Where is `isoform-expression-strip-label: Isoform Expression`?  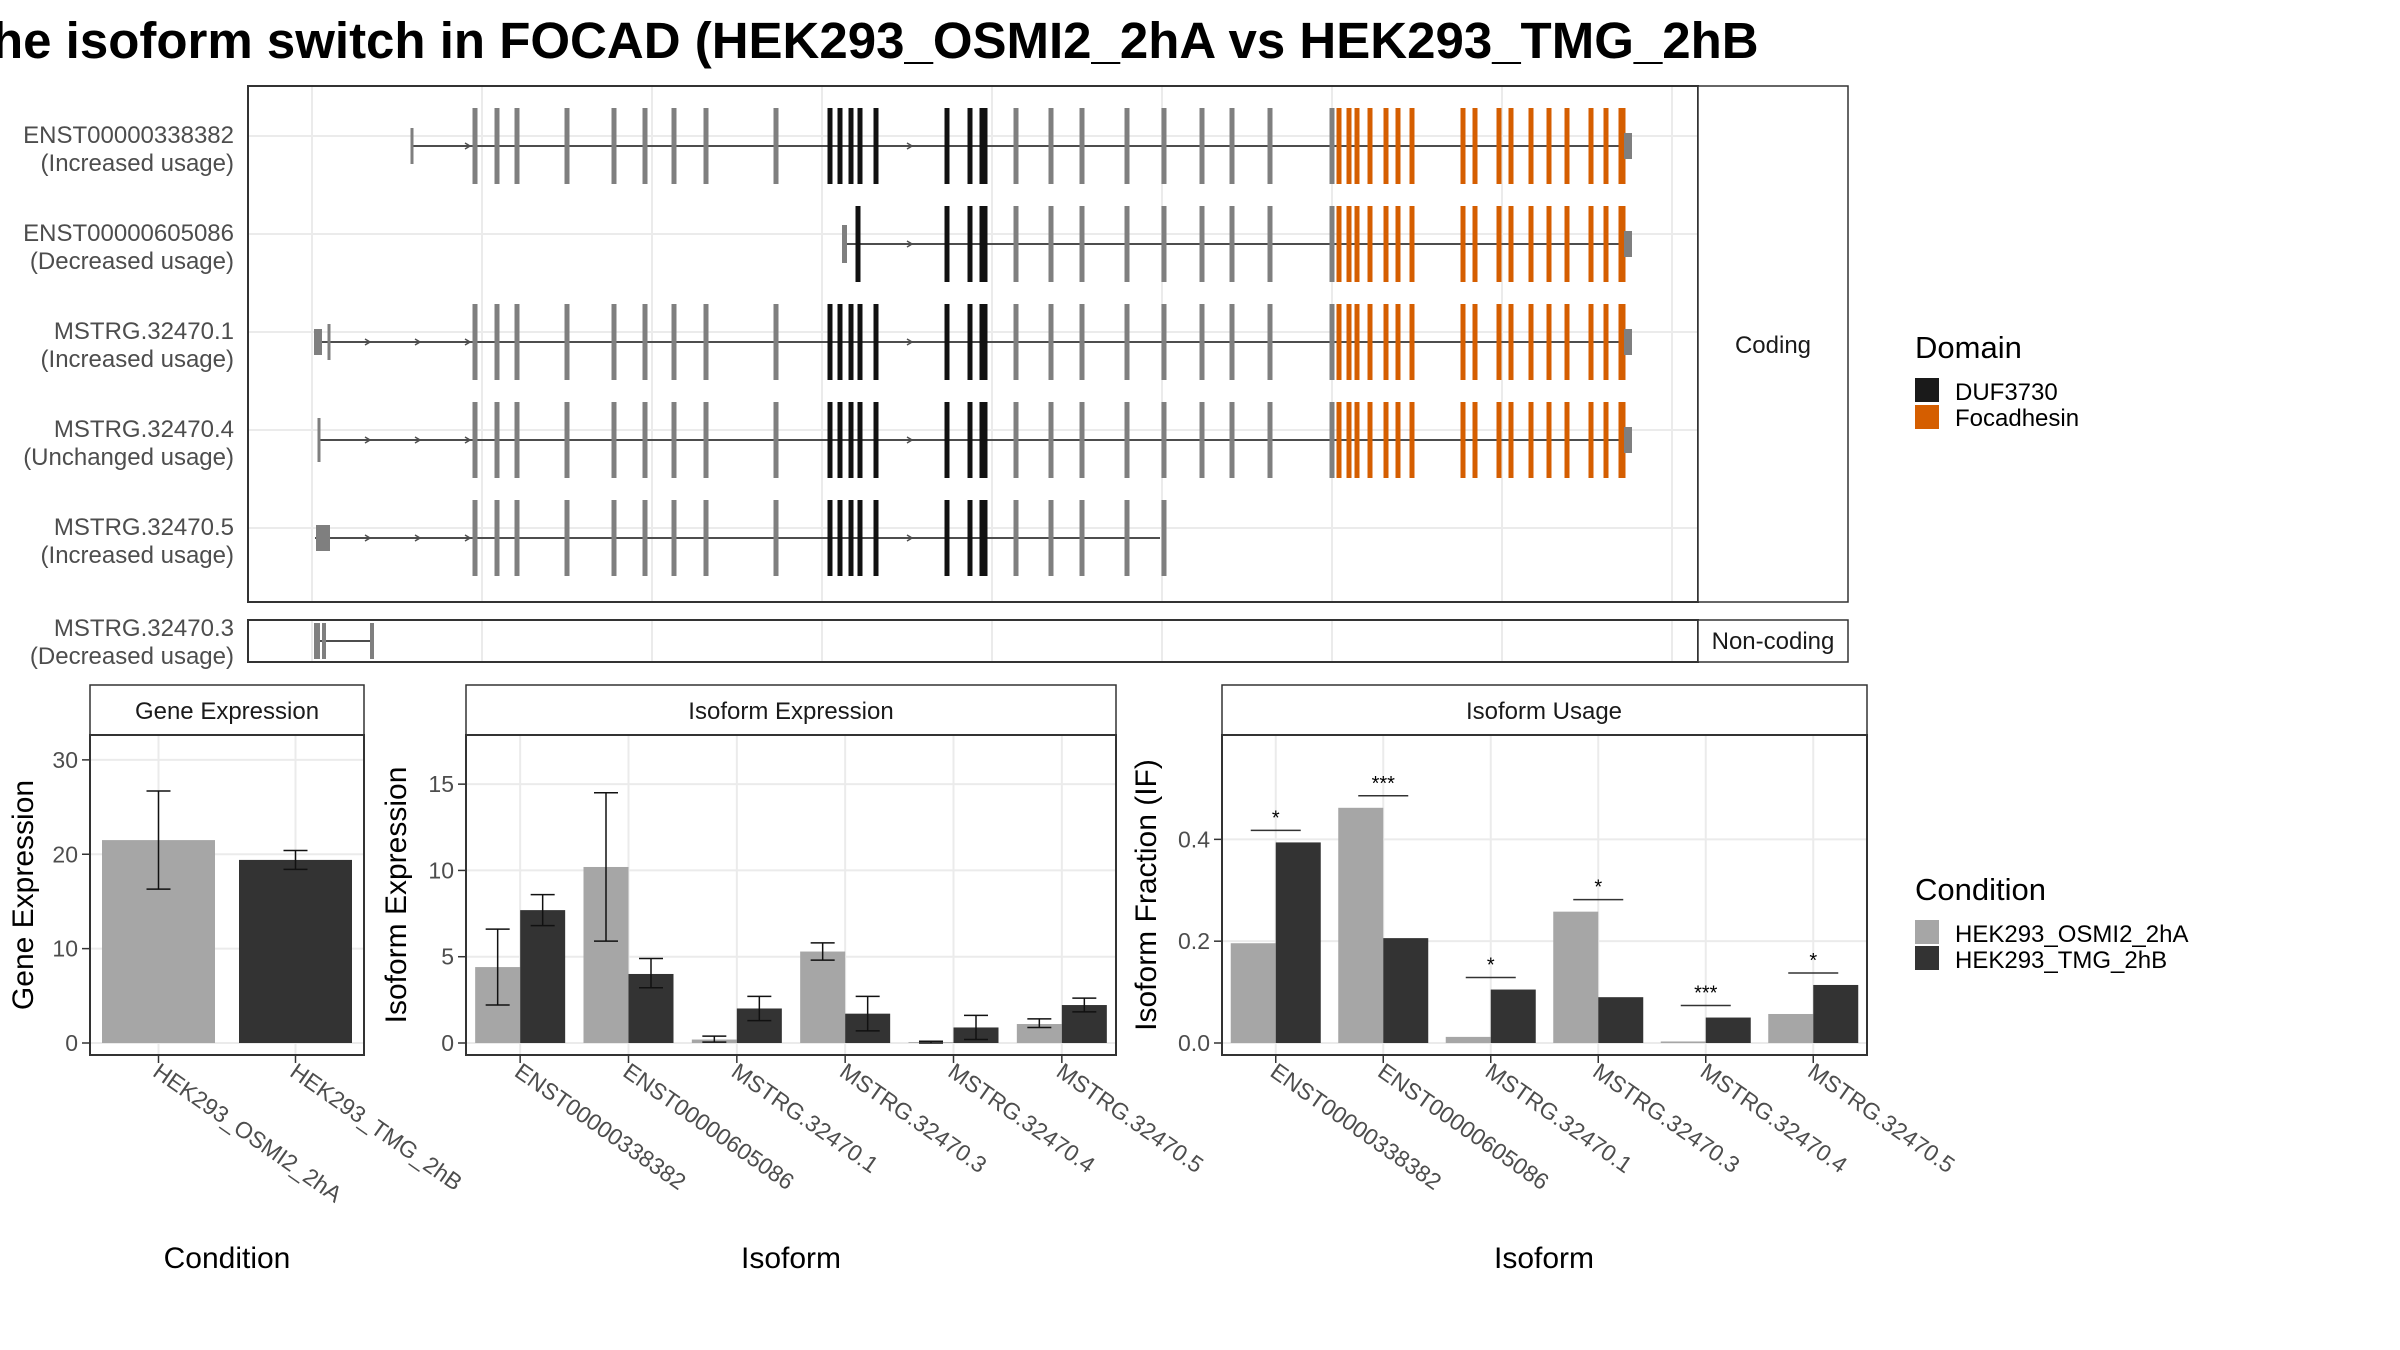 isoform-expression-strip-label: Isoform Expression is located at coordinates (790, 711).